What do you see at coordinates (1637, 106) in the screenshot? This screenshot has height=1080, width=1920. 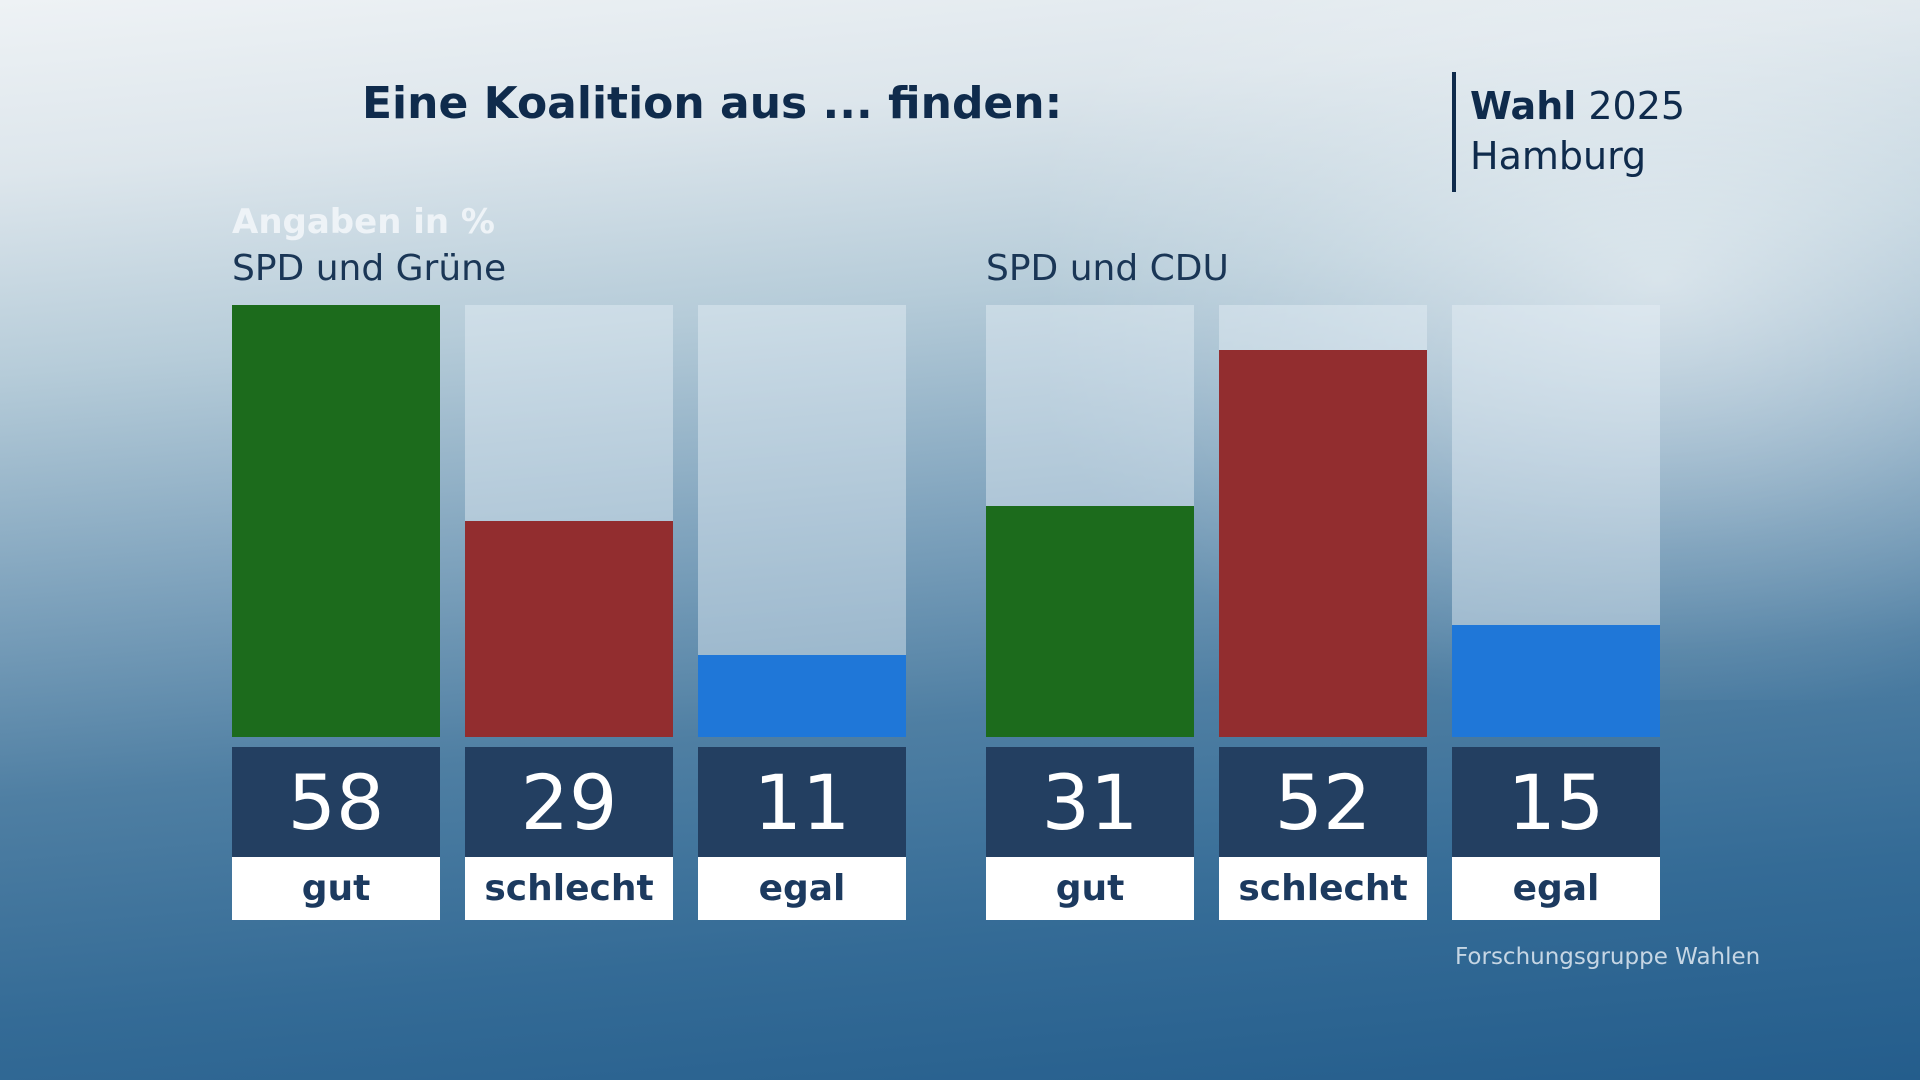 I see `brand-year: 2025` at bounding box center [1637, 106].